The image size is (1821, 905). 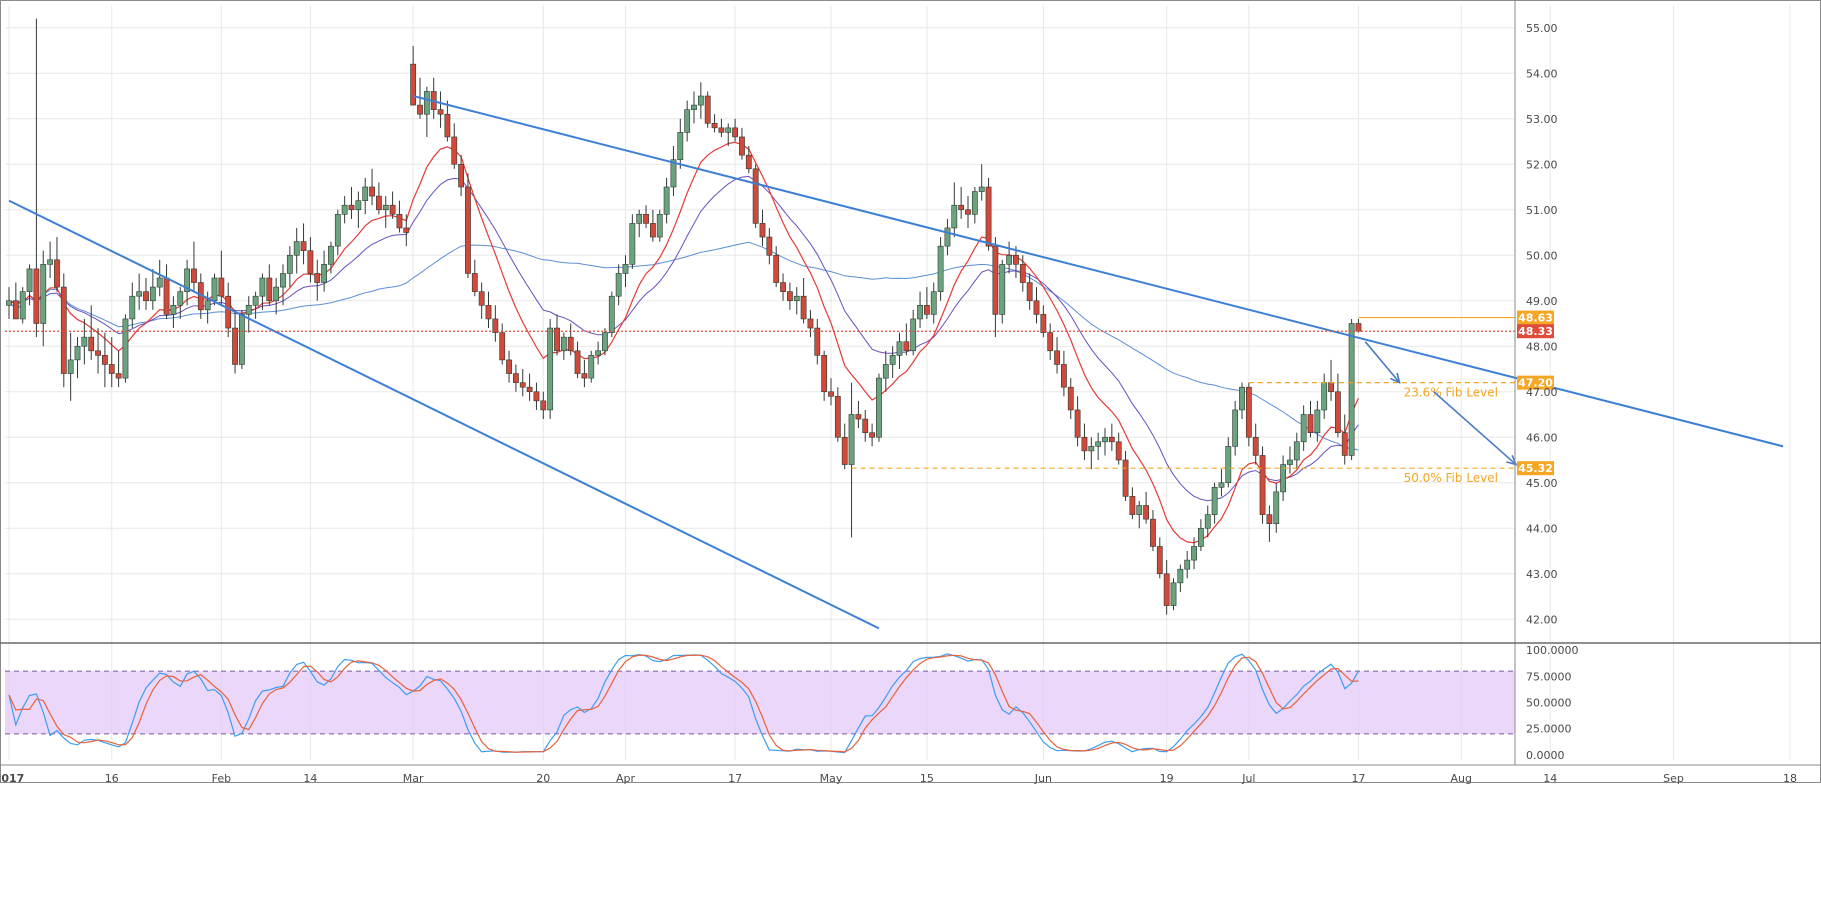 I want to click on price-tick-label: 51.00, so click(x=1542, y=210).